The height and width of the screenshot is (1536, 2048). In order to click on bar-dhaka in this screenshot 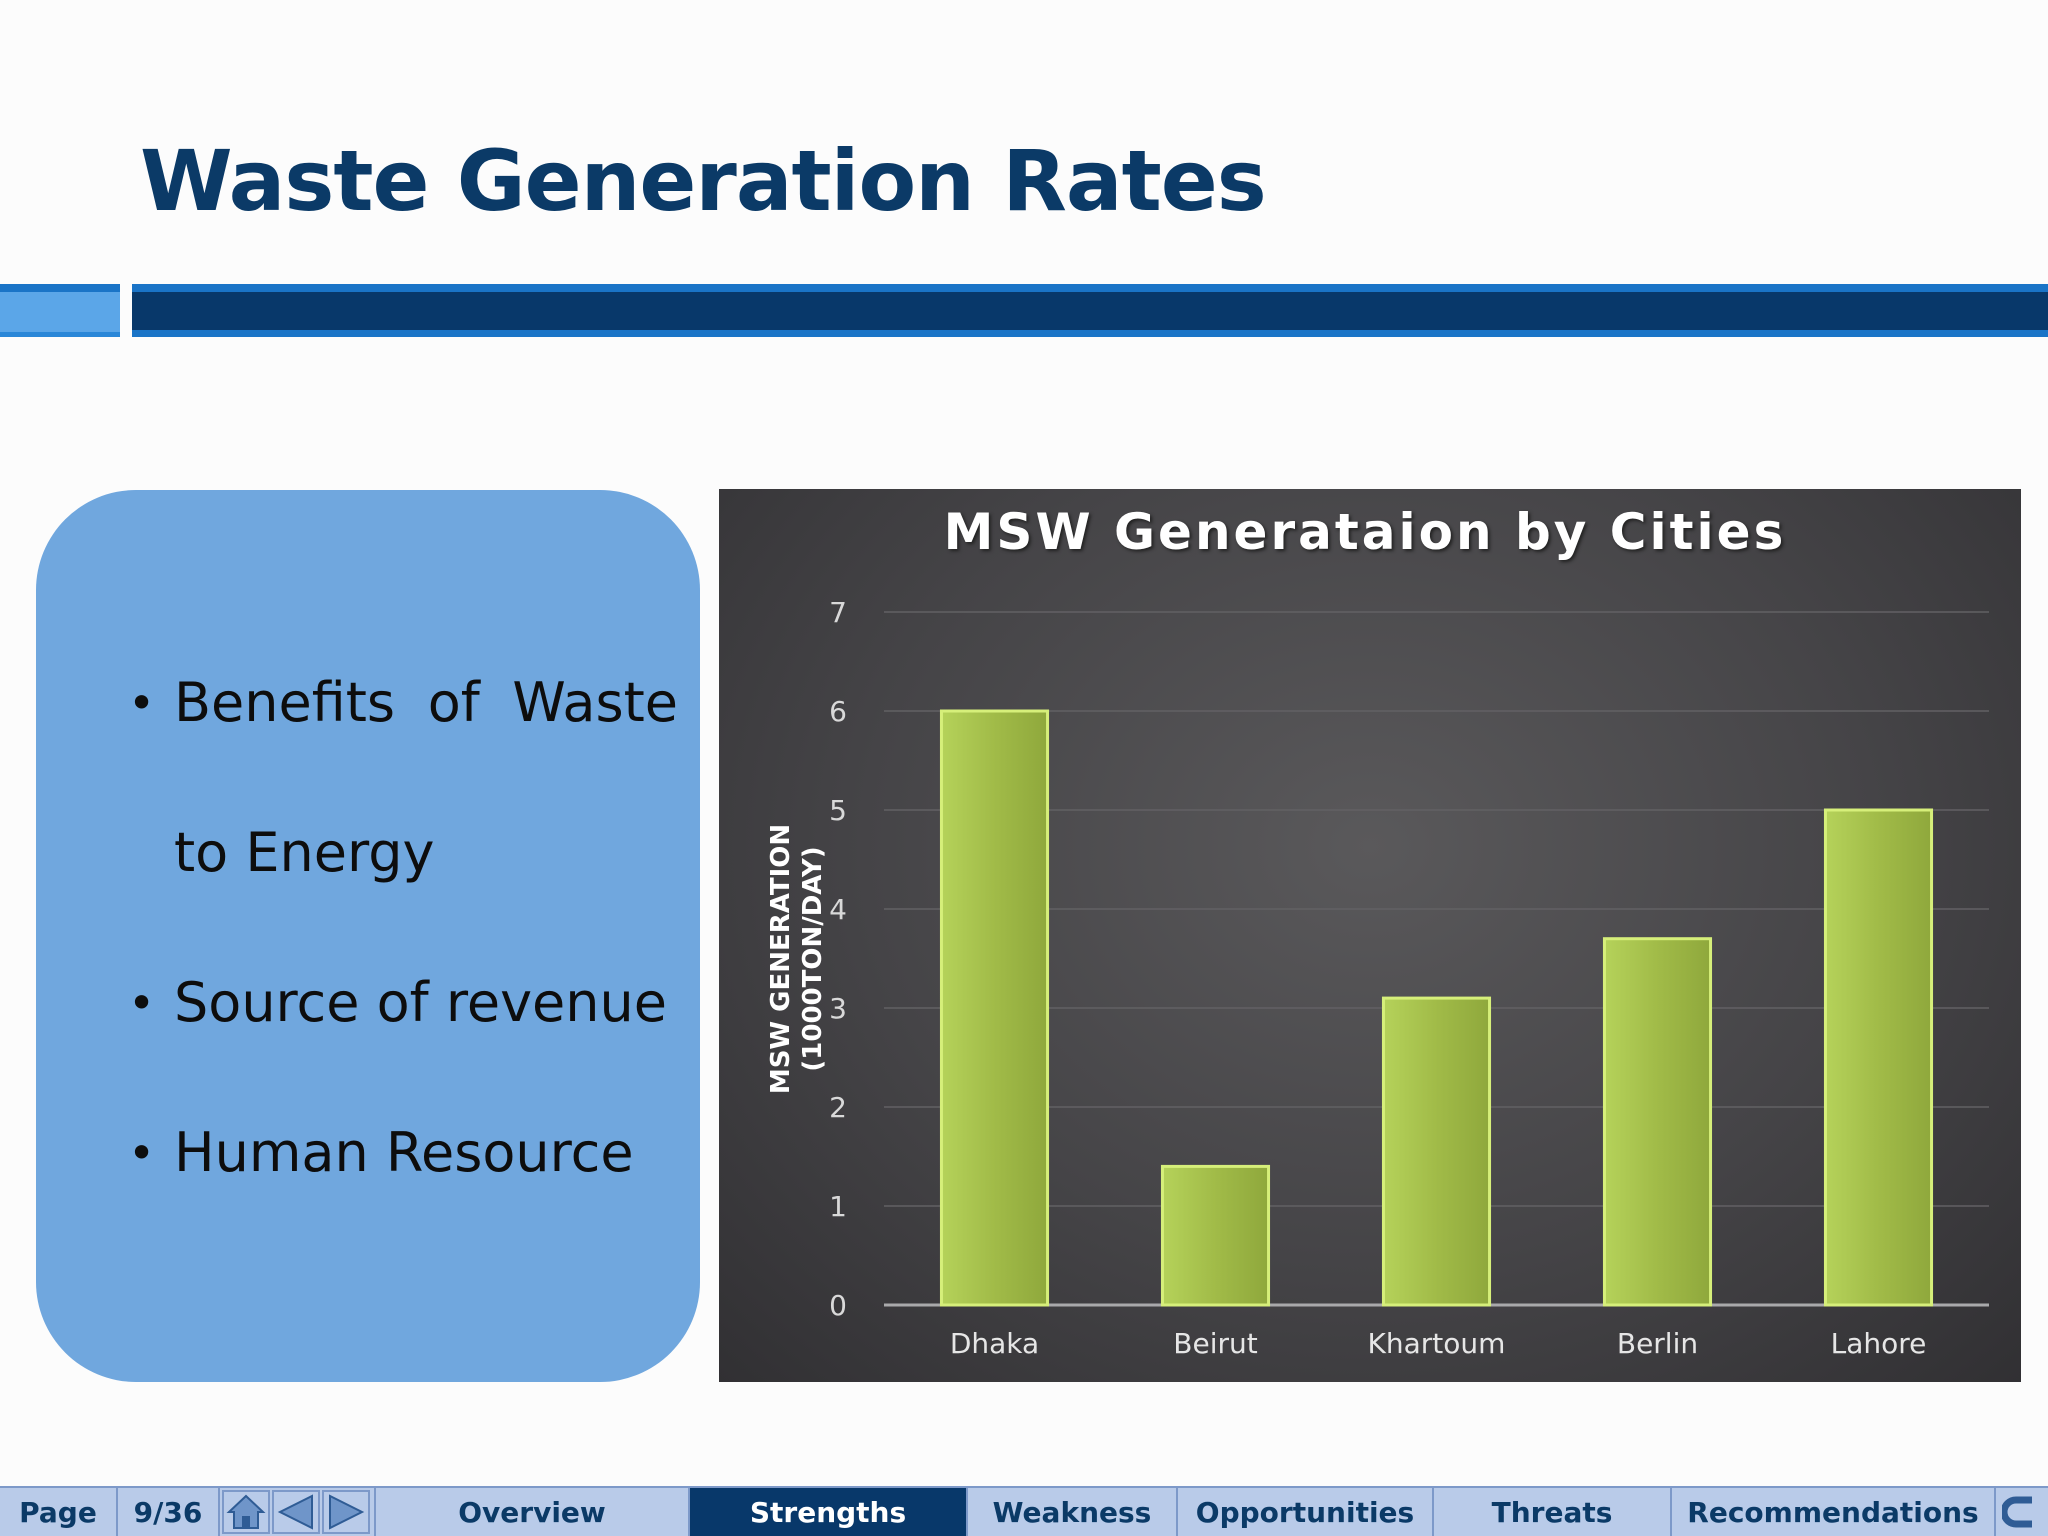, I will do `click(994, 1008)`.